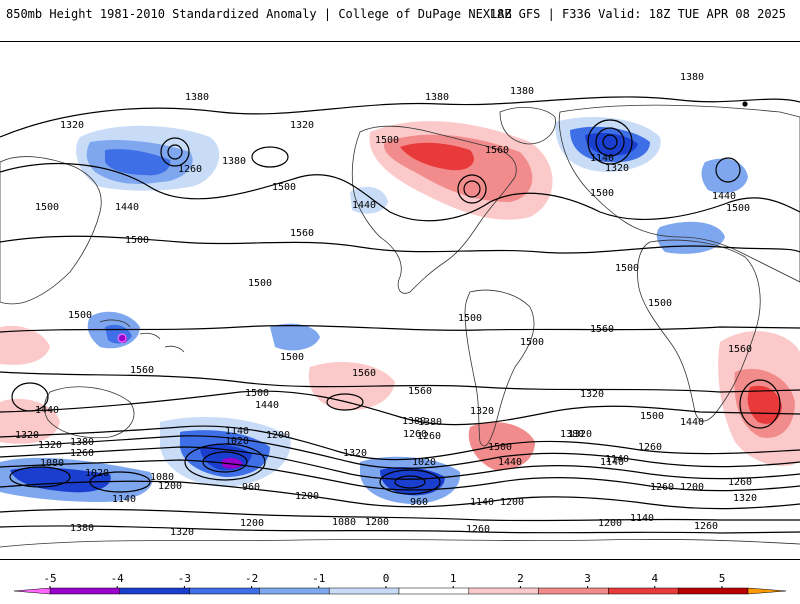 This screenshot has width=800, height=604. I want to click on antarctica-coast, so click(400, 543).